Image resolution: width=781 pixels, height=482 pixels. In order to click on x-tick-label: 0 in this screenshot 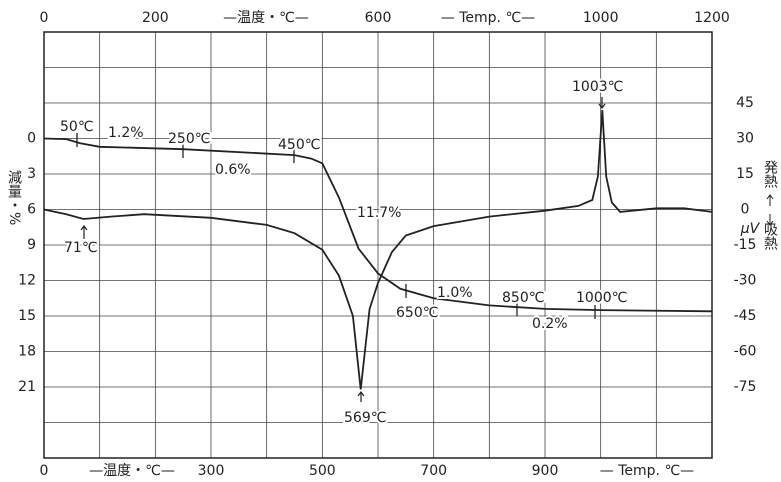, I will do `click(44, 471)`.